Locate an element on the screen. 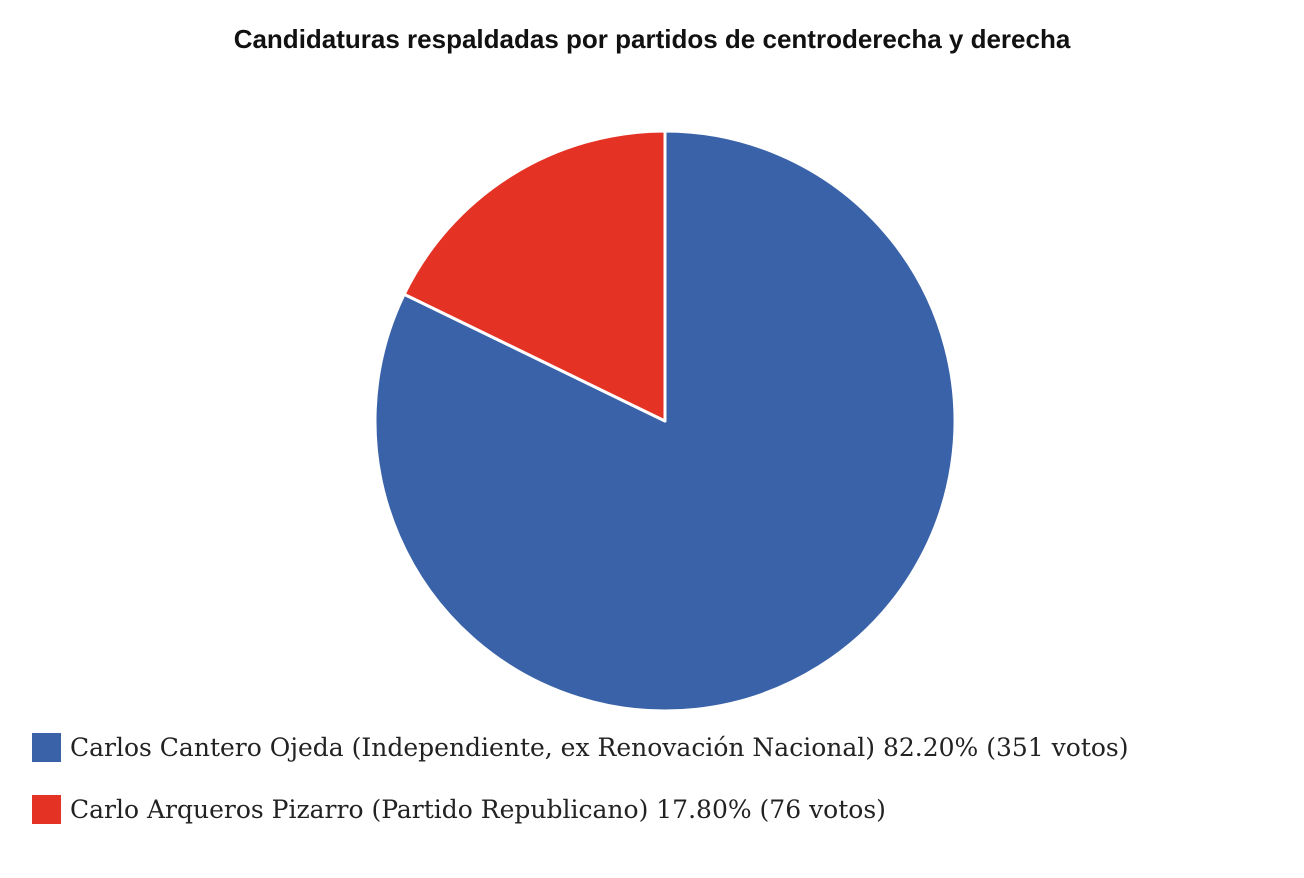 Image resolution: width=1304 pixels, height=878 pixels. legend-swatch-arqueros is located at coordinates (46, 809).